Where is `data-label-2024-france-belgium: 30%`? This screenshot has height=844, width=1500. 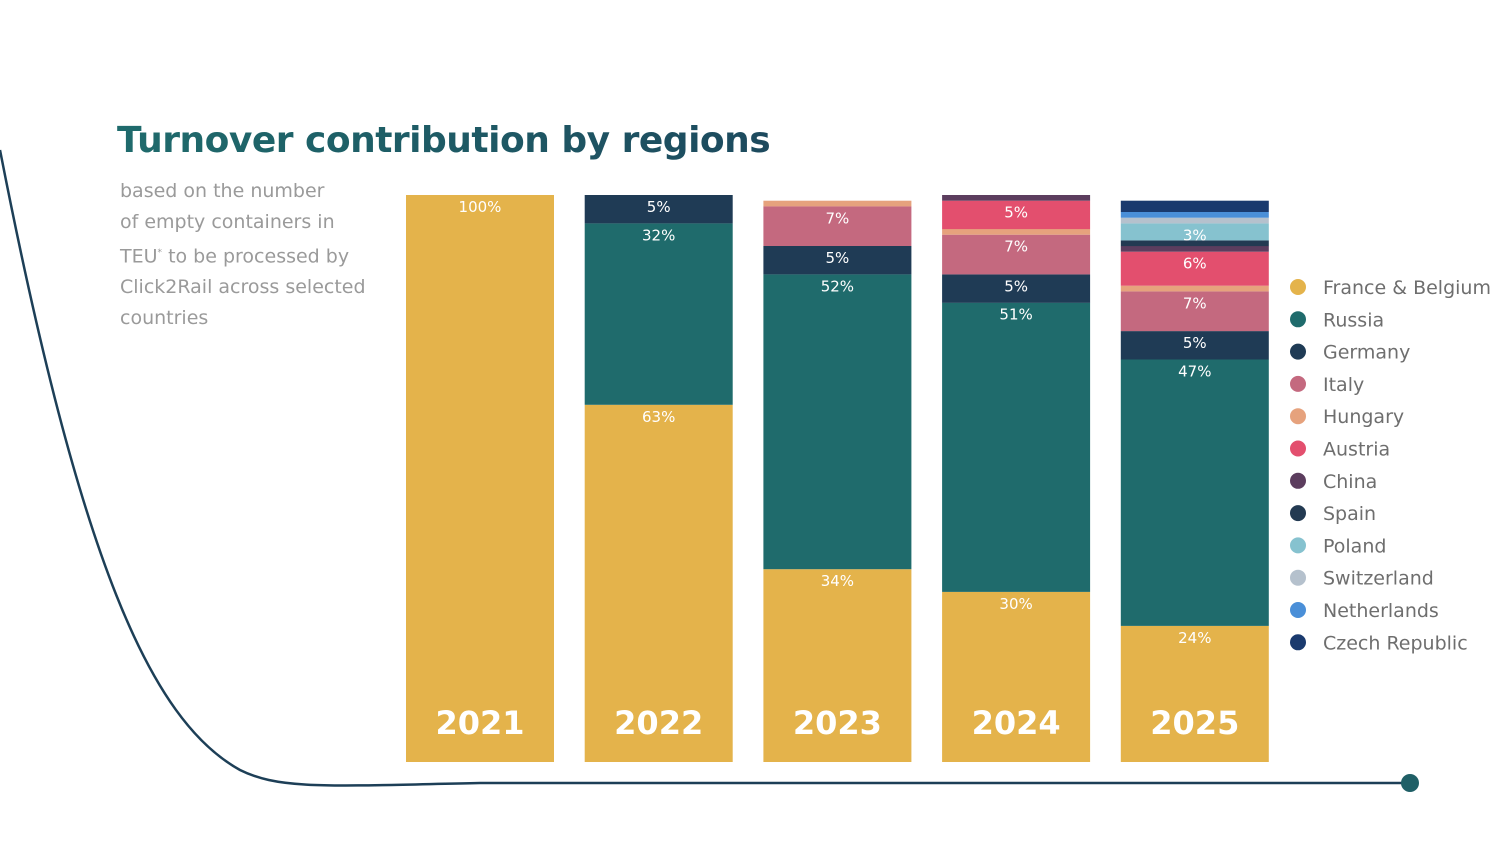 data-label-2024-france-belgium: 30% is located at coordinates (1015, 604).